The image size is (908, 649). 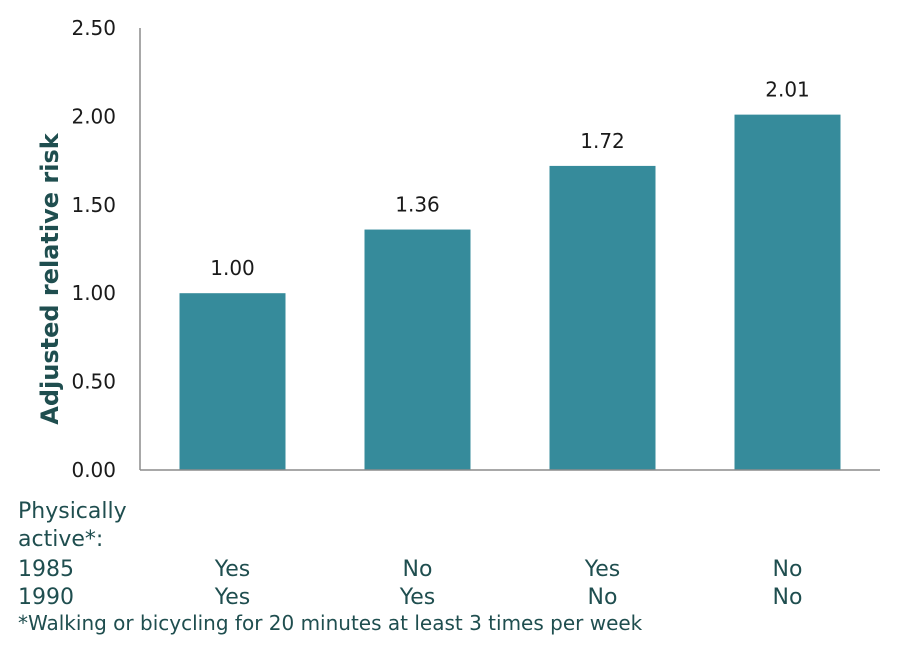 What do you see at coordinates (458, 598) in the screenshot?
I see `table-row-1990: 1990 Yes Yes No No` at bounding box center [458, 598].